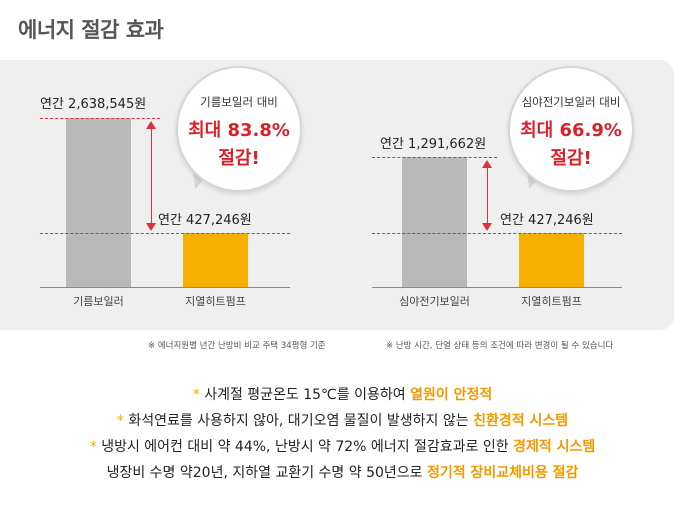 This screenshot has height=512, width=685. Describe the element at coordinates (487, 164) in the screenshot. I see `right-arrow-up-icon` at that location.